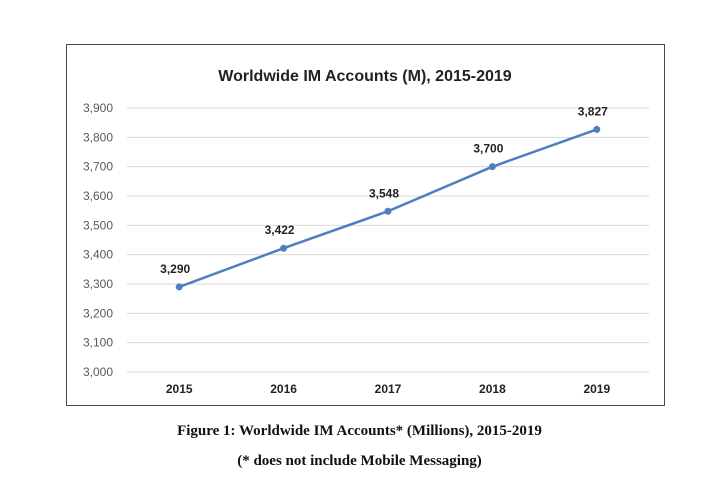 The width and height of the screenshot is (719, 488). What do you see at coordinates (593, 111) in the screenshot?
I see `data-label: 3,827` at bounding box center [593, 111].